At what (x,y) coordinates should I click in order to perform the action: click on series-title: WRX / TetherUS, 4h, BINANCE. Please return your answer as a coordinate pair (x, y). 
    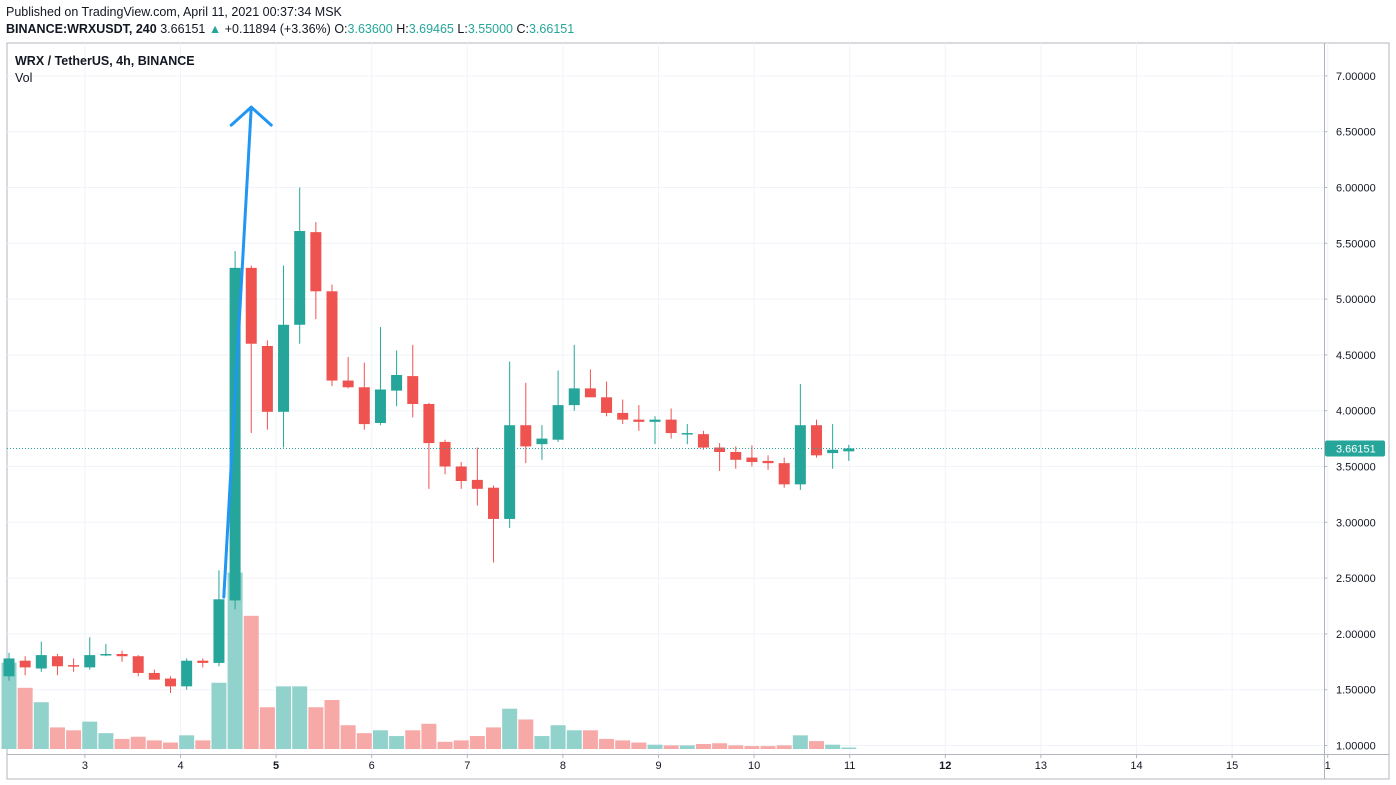
    Looking at the image, I should click on (105, 61).